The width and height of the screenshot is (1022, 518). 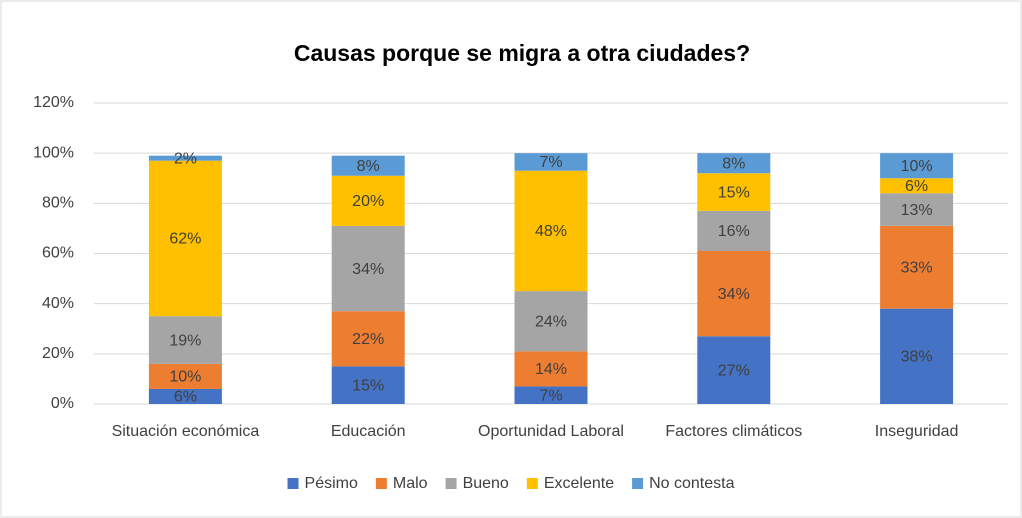 I want to click on x-tick-label: Educación, so click(x=368, y=431).